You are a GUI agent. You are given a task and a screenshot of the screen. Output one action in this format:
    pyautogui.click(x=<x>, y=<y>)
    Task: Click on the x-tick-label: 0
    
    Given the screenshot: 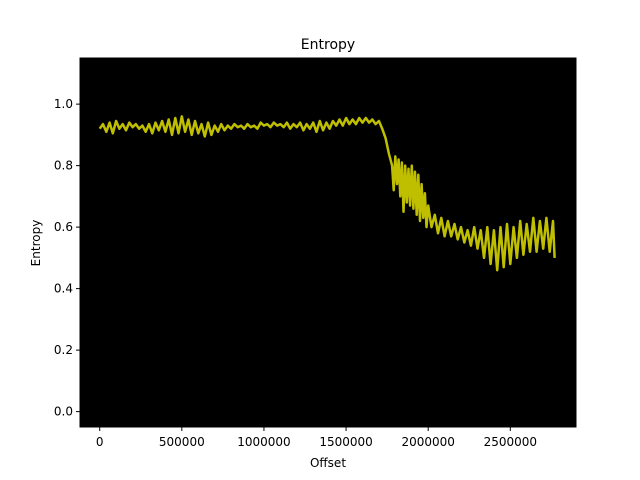 What is the action you would take?
    pyautogui.click(x=100, y=442)
    